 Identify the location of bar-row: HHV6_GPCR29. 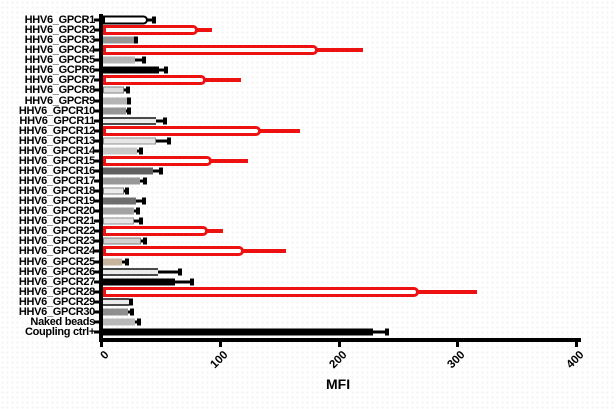
(308, 301).